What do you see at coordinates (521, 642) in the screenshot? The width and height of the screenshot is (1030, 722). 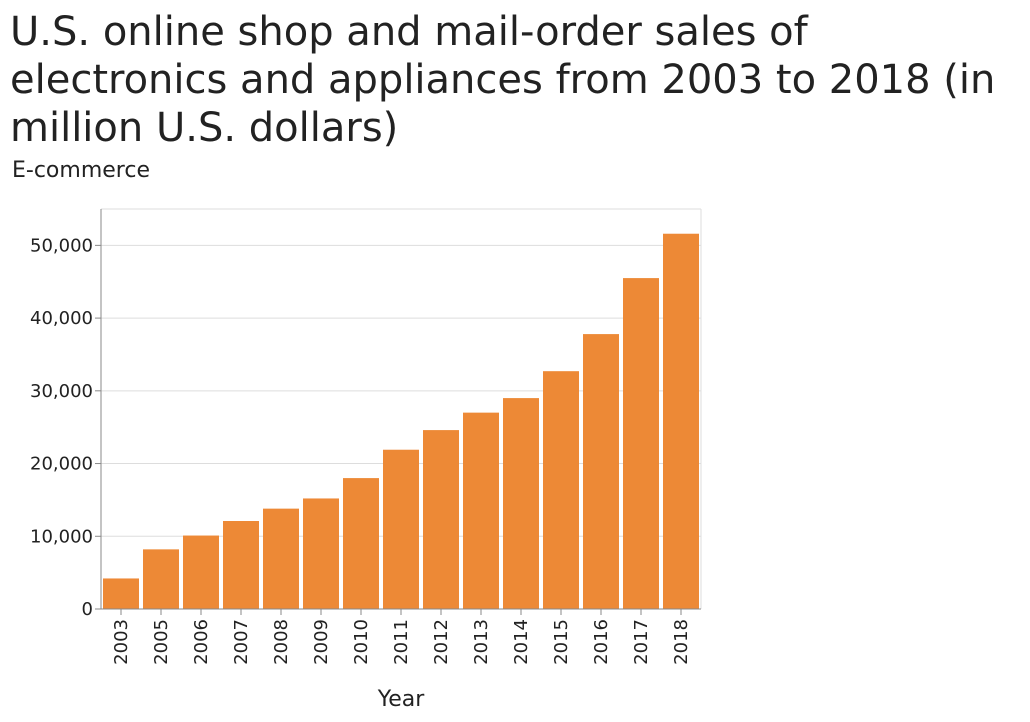 I see `x-tick-label: 2014` at bounding box center [521, 642].